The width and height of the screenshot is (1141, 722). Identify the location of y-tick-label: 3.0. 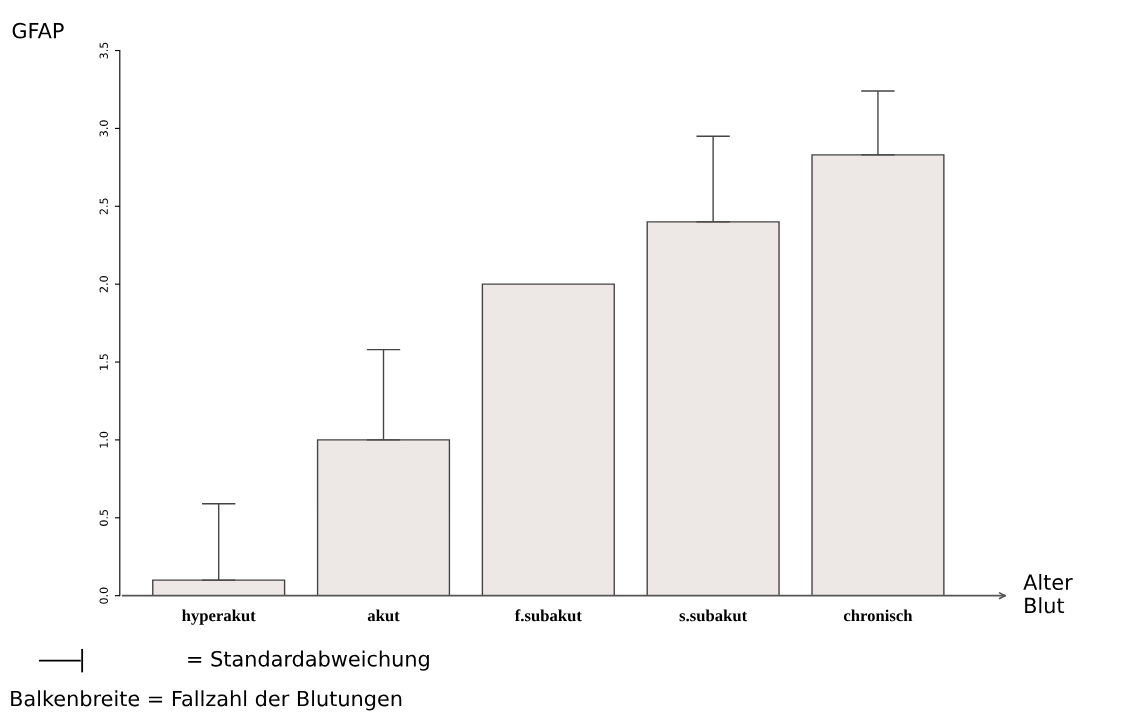
(103, 128).